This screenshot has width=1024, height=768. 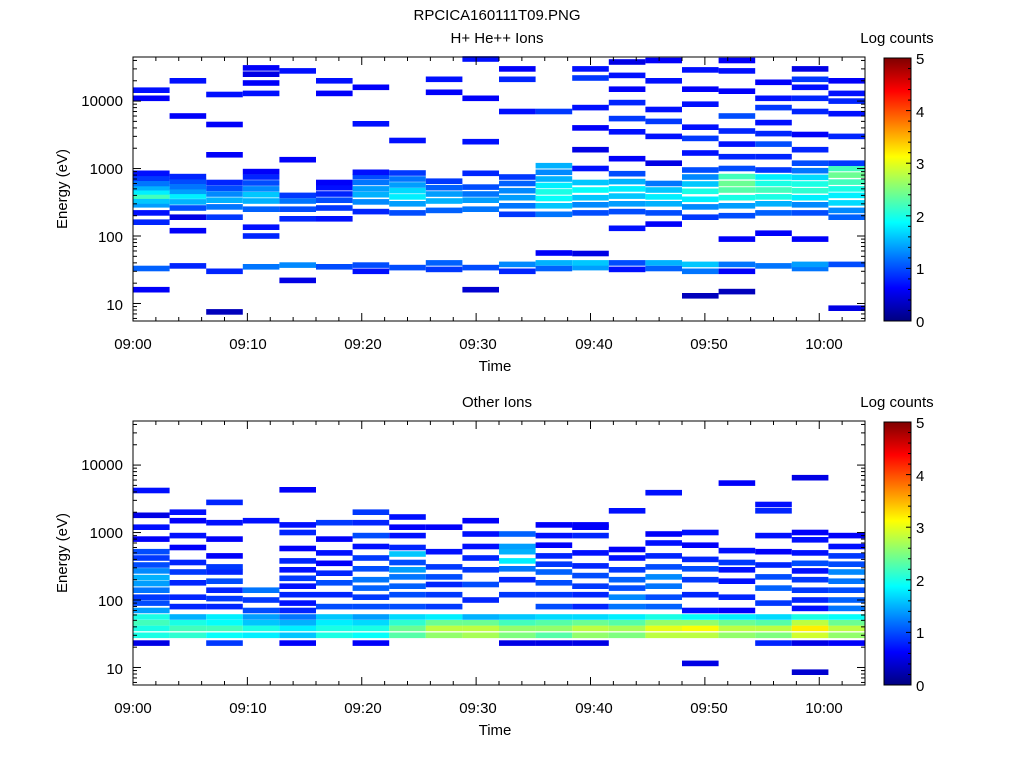 I want to click on colorbar-tick-label: 5, so click(x=920, y=423).